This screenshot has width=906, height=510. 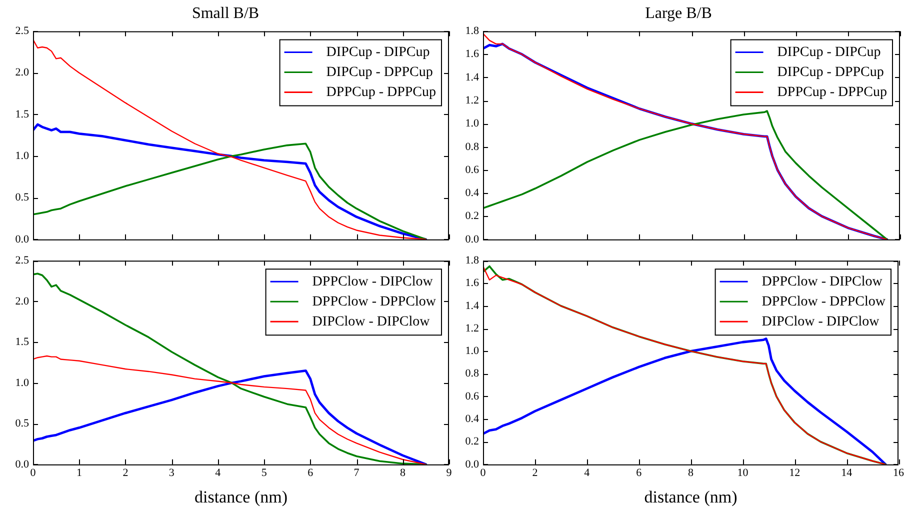 I want to click on x-tick-label: 9, so click(x=449, y=472).